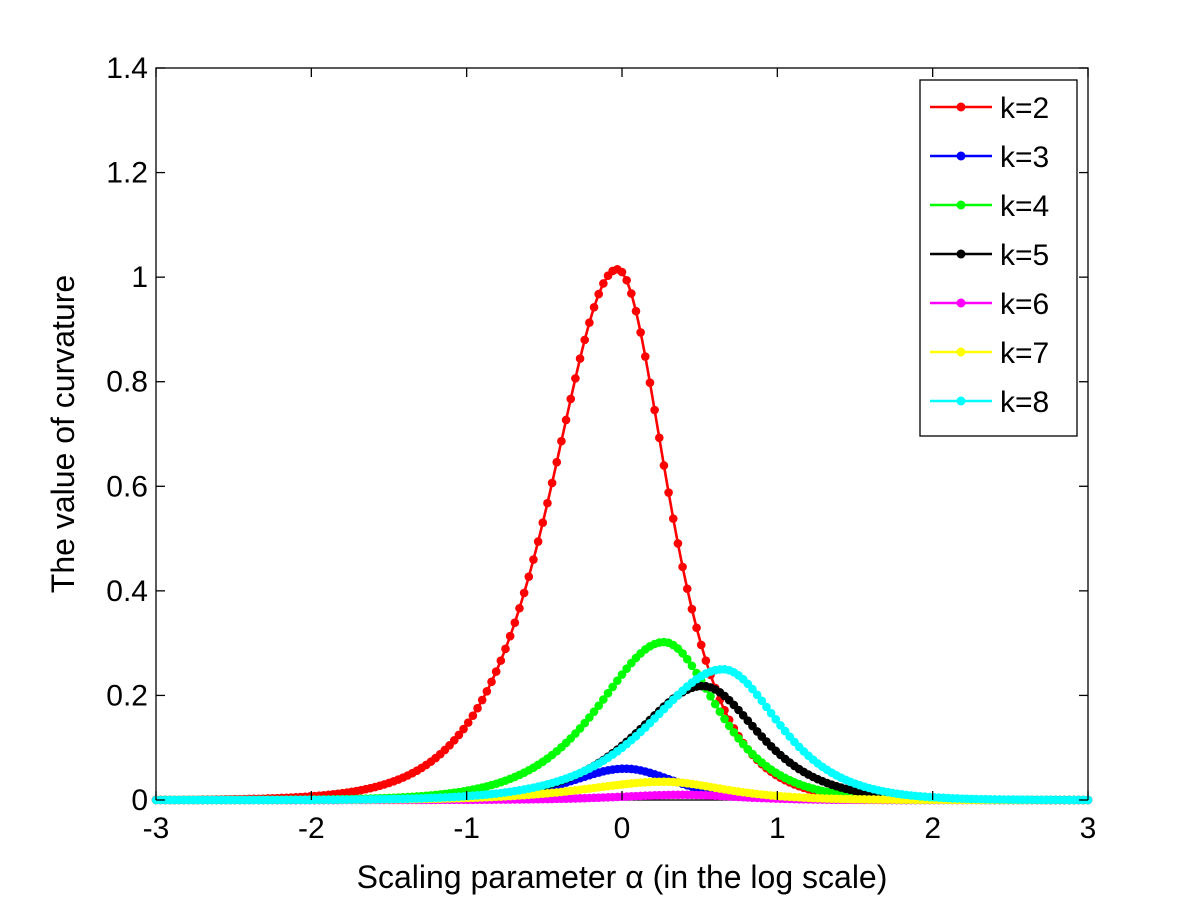 Image resolution: width=1200 pixels, height=900 pixels. Describe the element at coordinates (777, 828) in the screenshot. I see `x-tick-label: 1` at that location.